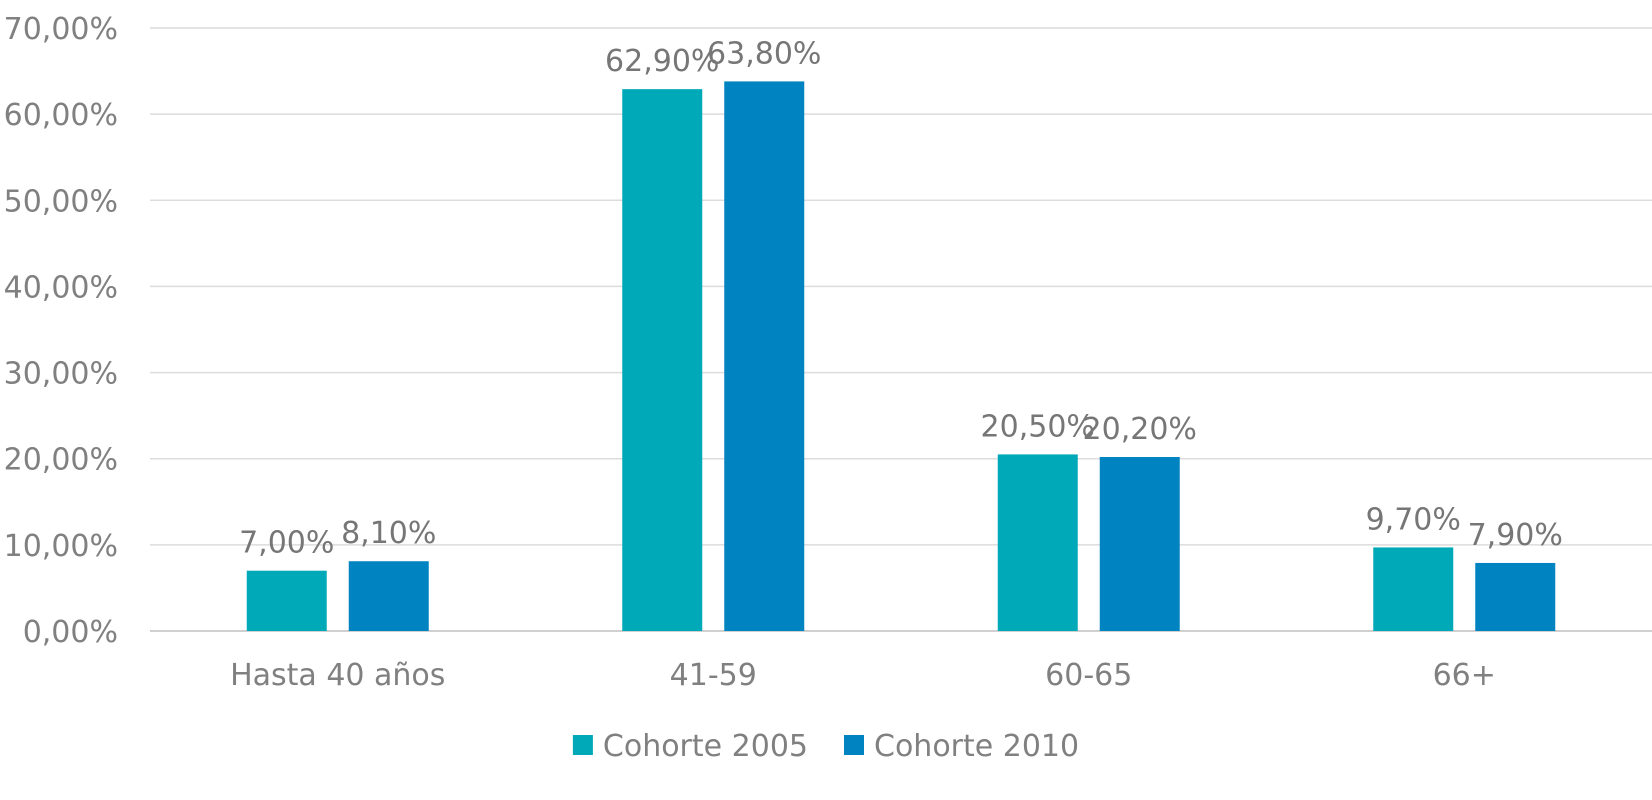 The width and height of the screenshot is (1652, 800). Describe the element at coordinates (976, 746) in the screenshot. I see `legend-label: Cohorte 2010` at that location.